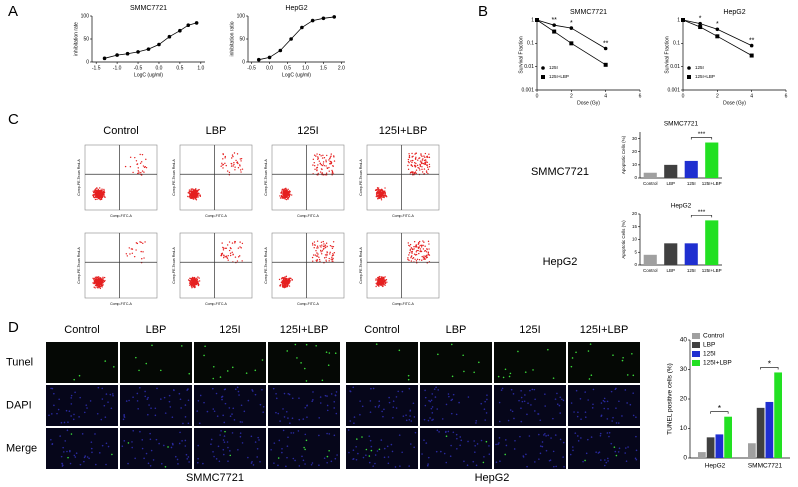  What do you see at coordinates (701, 138) in the screenshot?
I see `bracket` at bounding box center [701, 138].